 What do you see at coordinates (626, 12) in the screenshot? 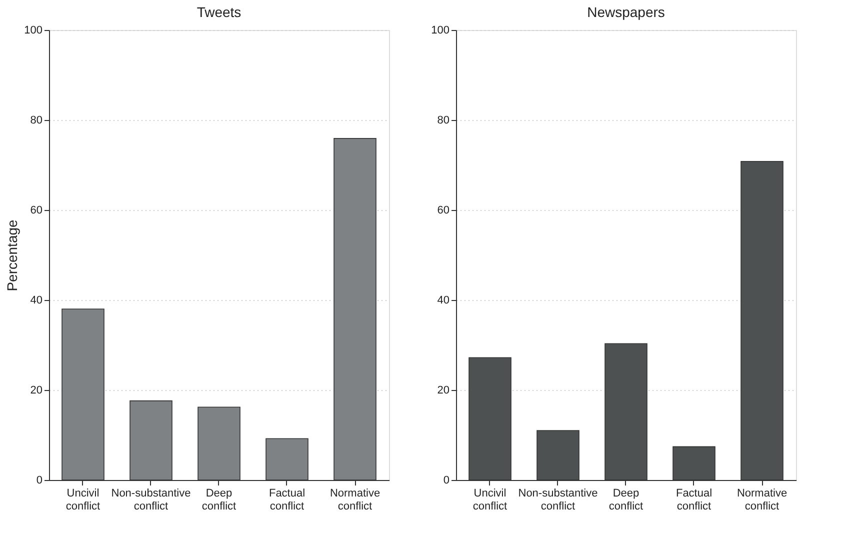
I see `chart-title: Newspapers` at bounding box center [626, 12].